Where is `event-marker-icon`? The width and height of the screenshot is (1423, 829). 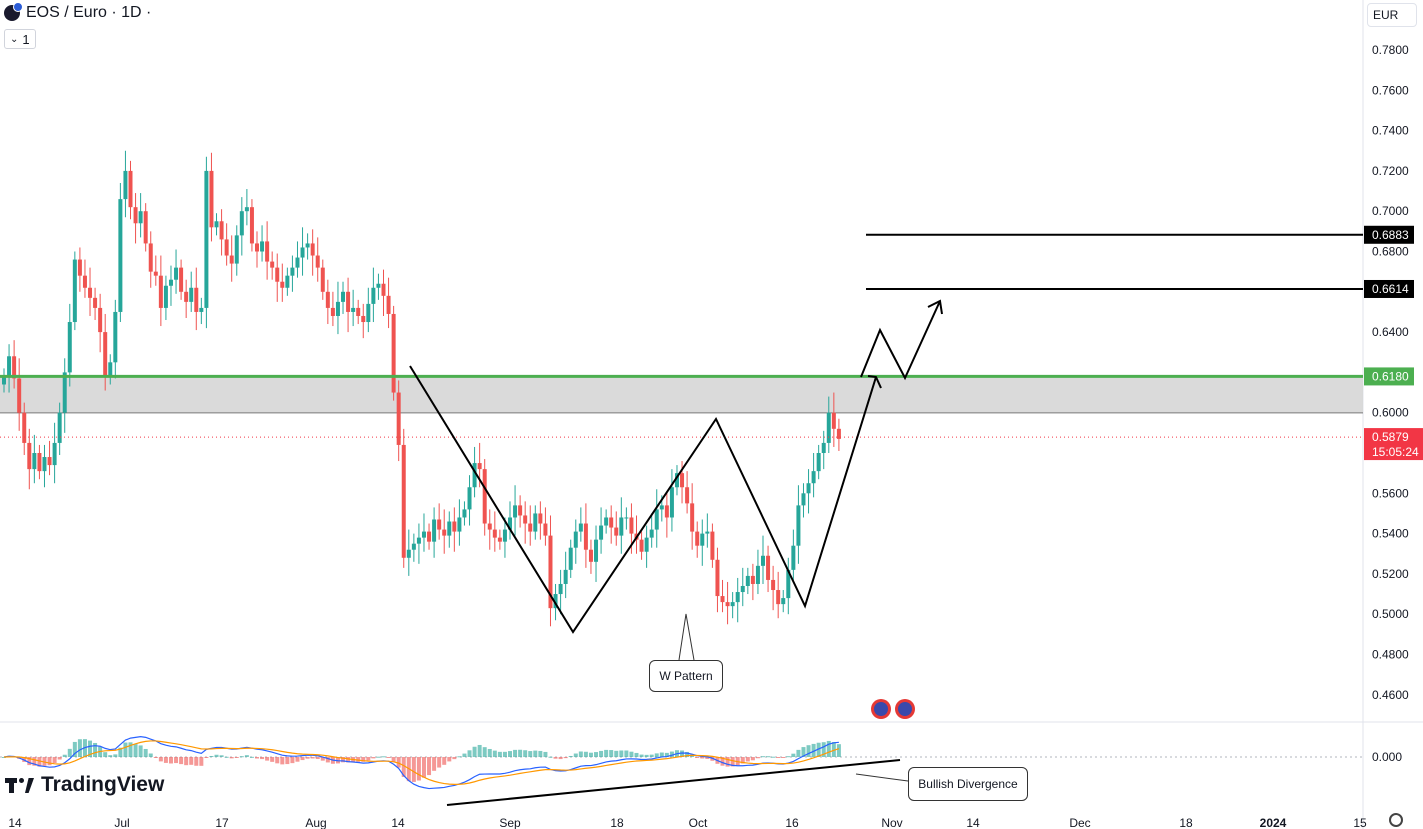 event-marker-icon is located at coordinates (905, 709).